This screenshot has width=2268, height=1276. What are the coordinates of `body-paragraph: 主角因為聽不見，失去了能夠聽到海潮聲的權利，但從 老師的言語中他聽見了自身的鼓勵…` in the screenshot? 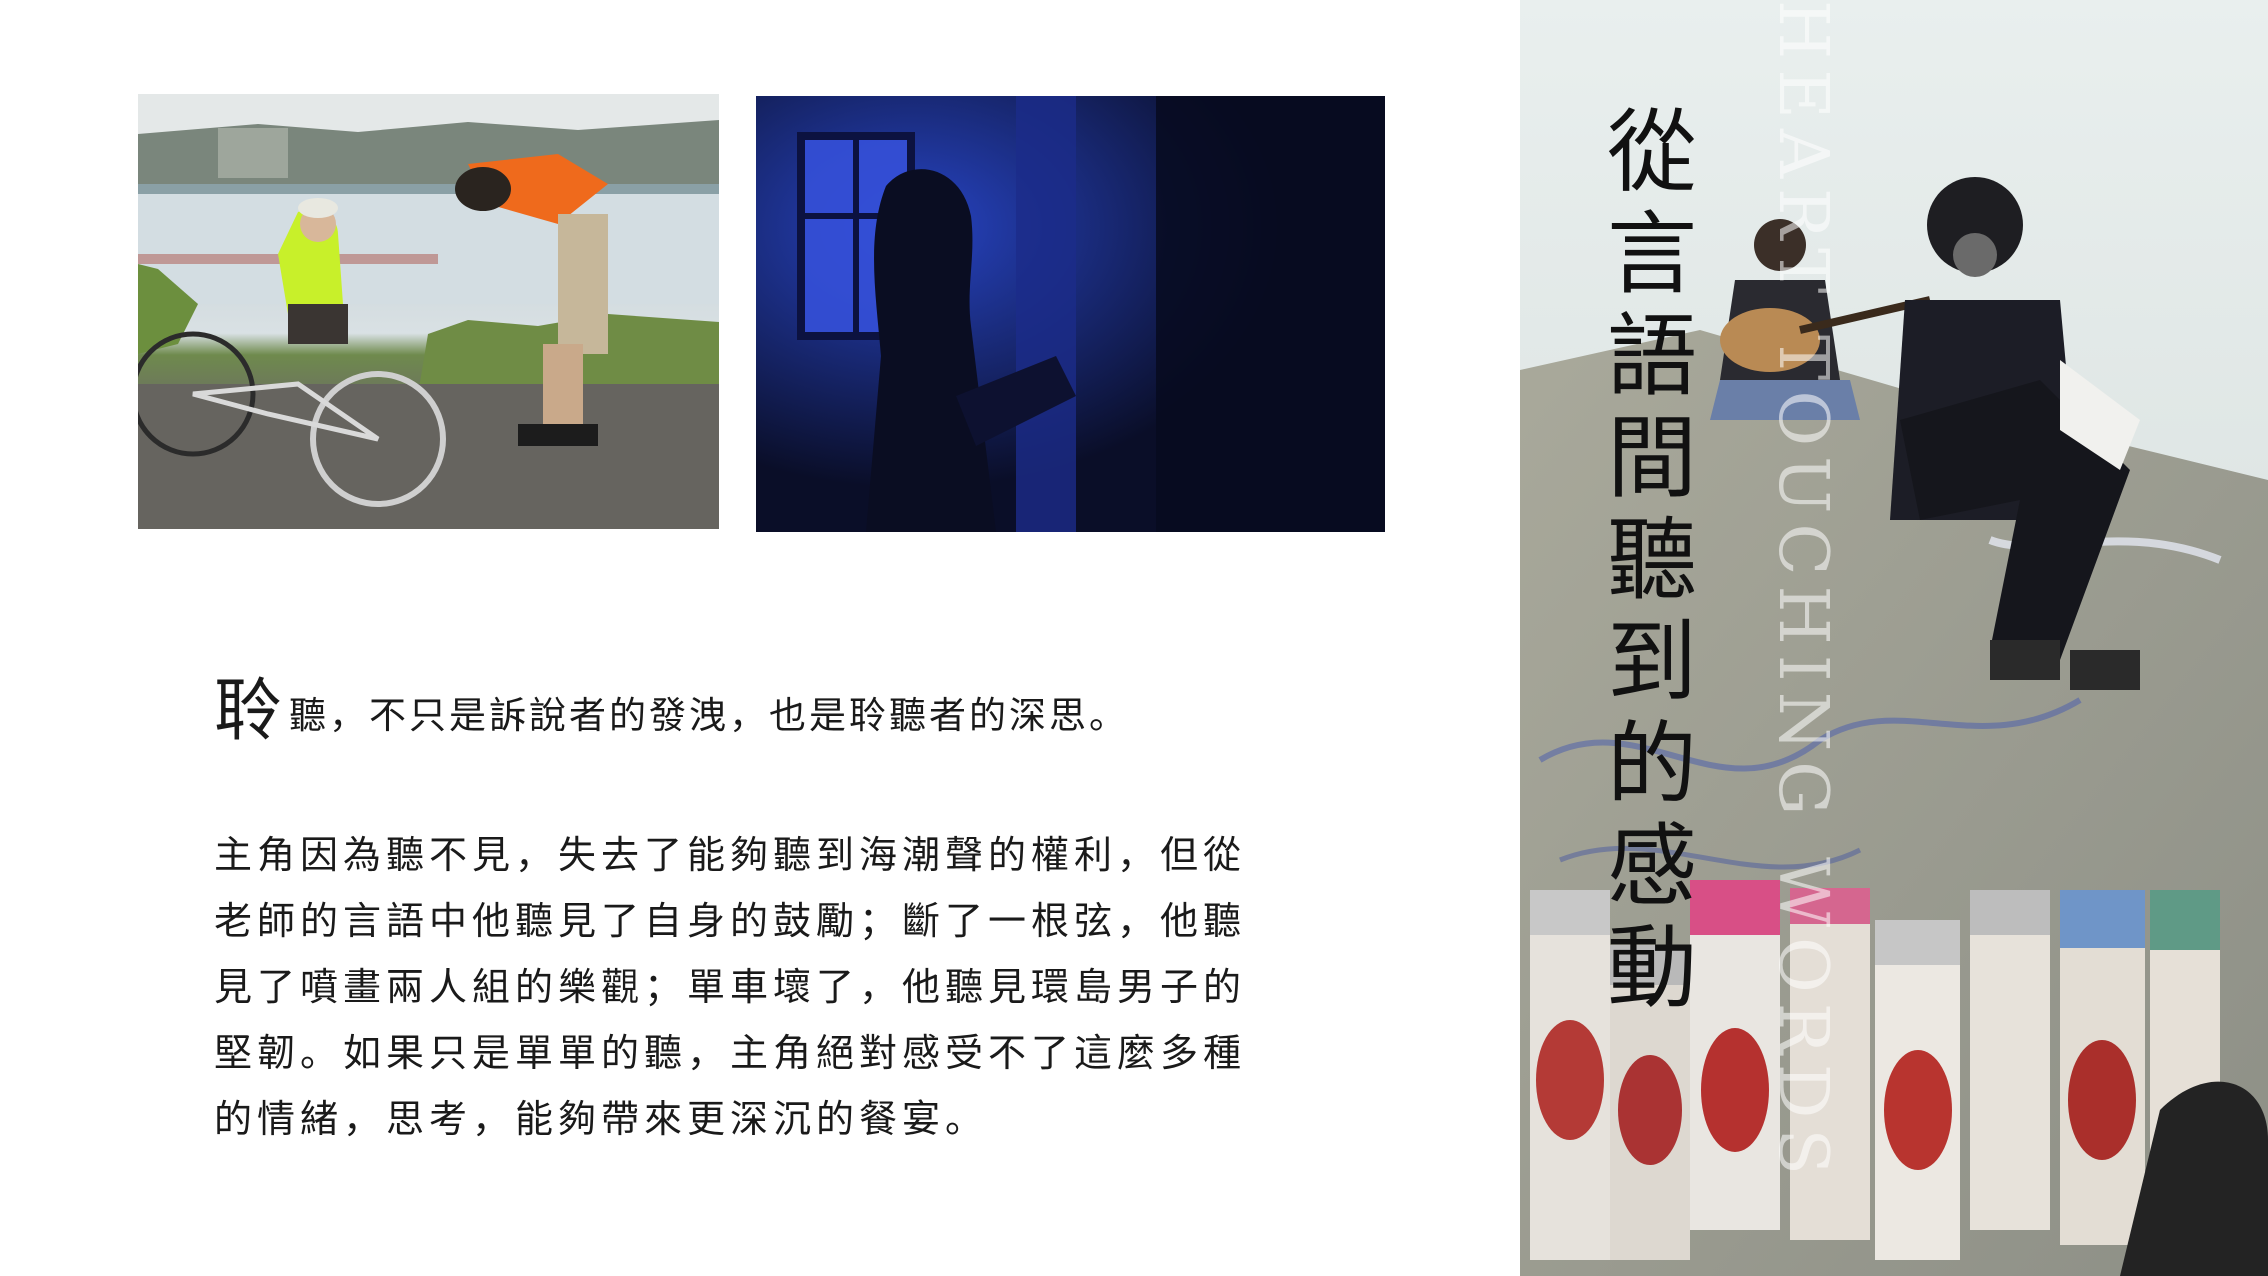 It's located at (769, 987).